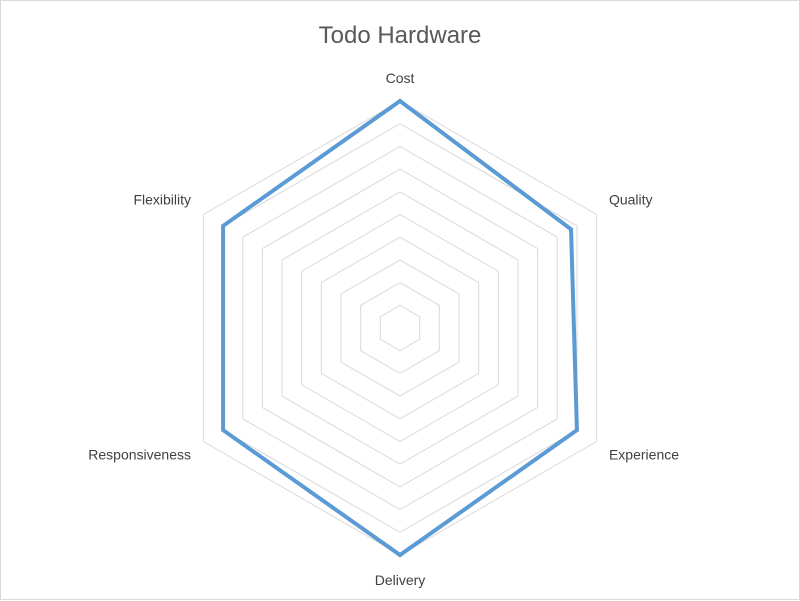 This screenshot has height=601, width=800. I want to click on grid-ring, so click(400, 328).